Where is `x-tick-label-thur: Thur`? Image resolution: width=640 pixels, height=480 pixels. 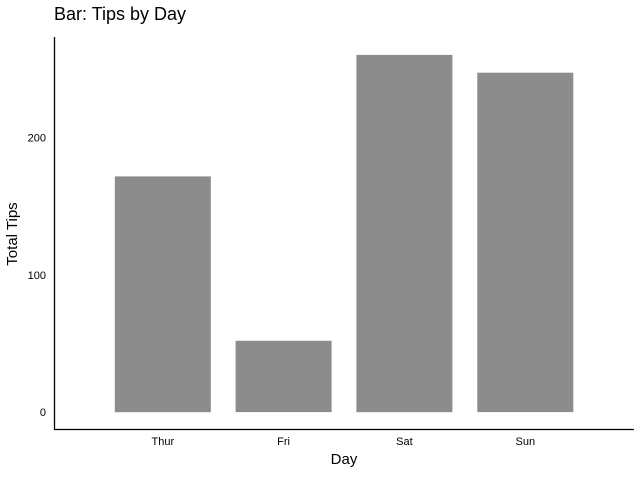 x-tick-label-thur: Thur is located at coordinates (162, 442).